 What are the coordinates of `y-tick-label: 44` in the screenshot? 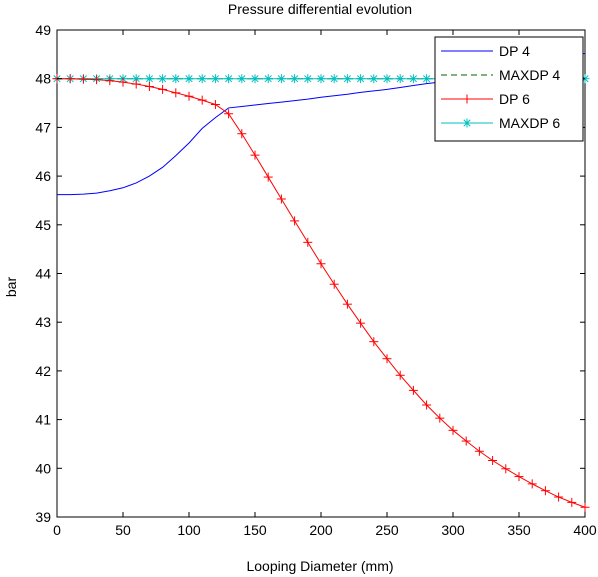 It's located at (43, 274).